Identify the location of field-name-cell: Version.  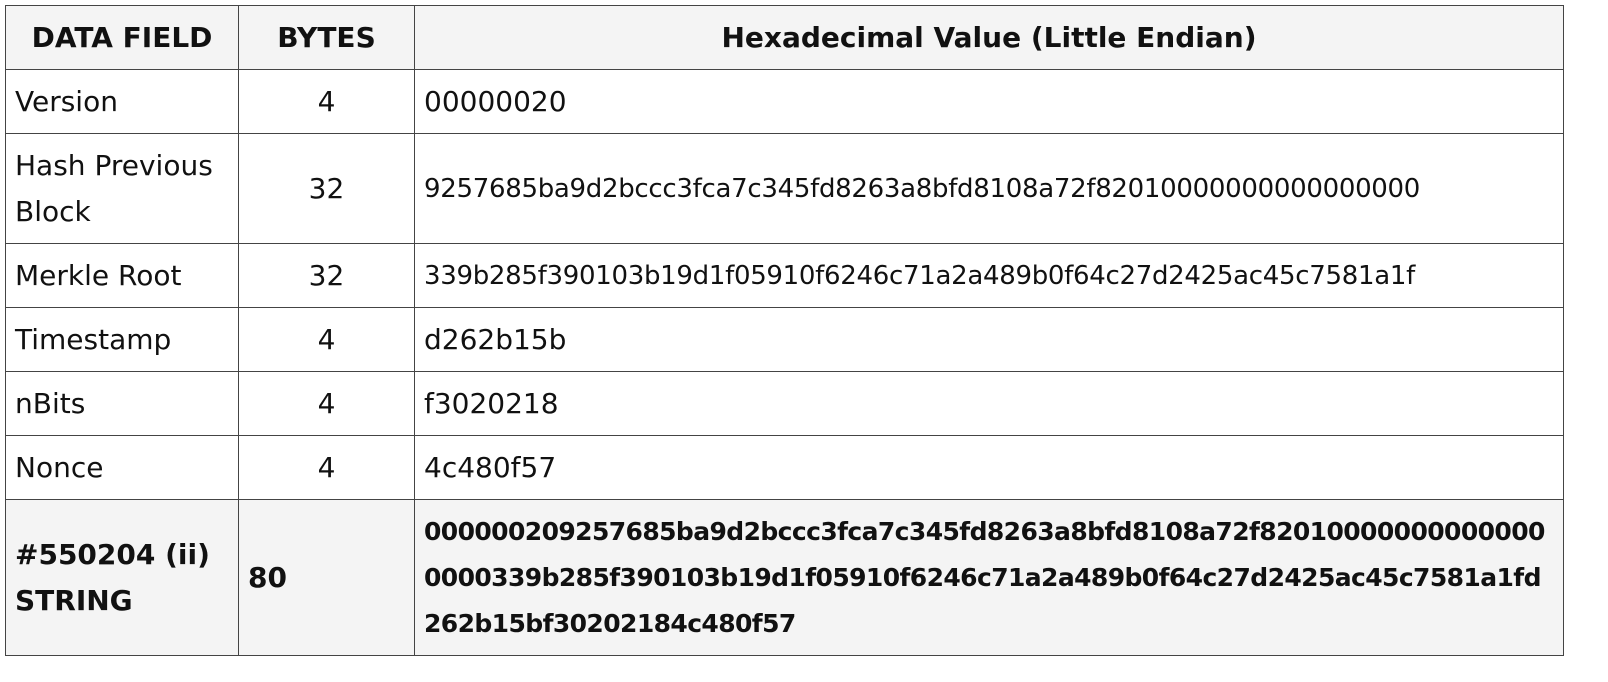
(122, 101).